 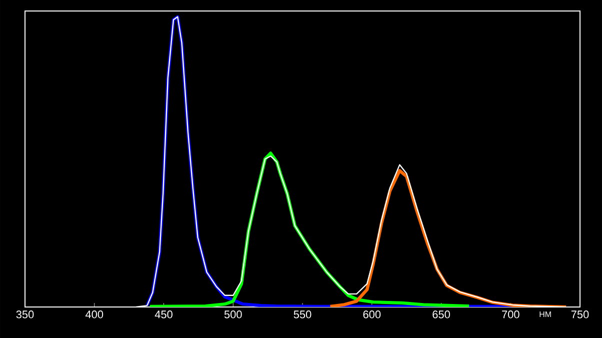 I want to click on x-tick-label: 750, so click(x=580, y=314).